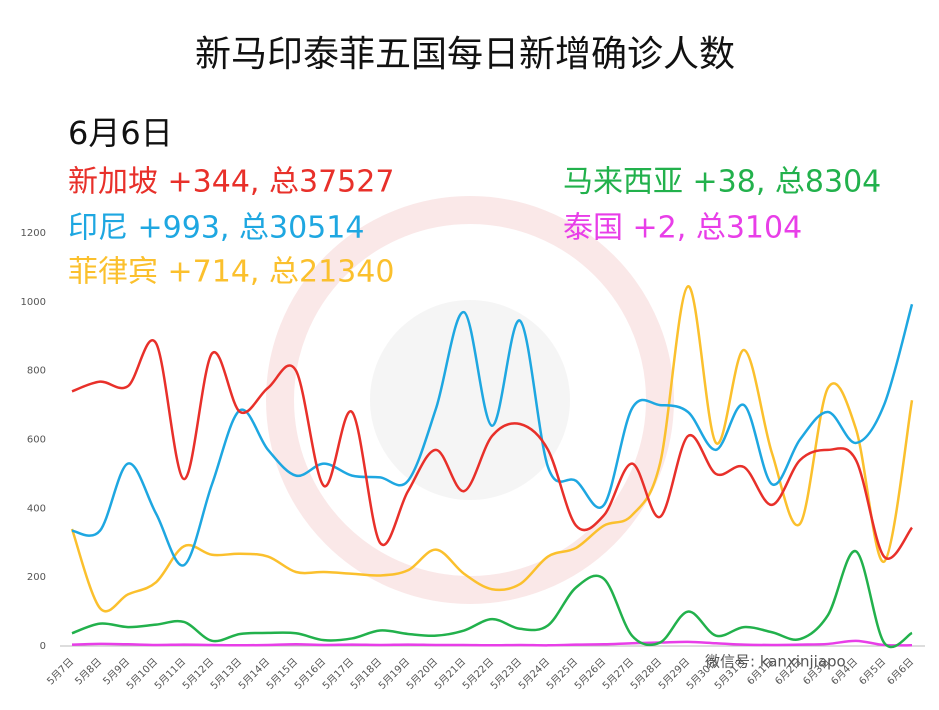  I want to click on annotation: 马来西亚 +38, 总8304, so click(722, 182).